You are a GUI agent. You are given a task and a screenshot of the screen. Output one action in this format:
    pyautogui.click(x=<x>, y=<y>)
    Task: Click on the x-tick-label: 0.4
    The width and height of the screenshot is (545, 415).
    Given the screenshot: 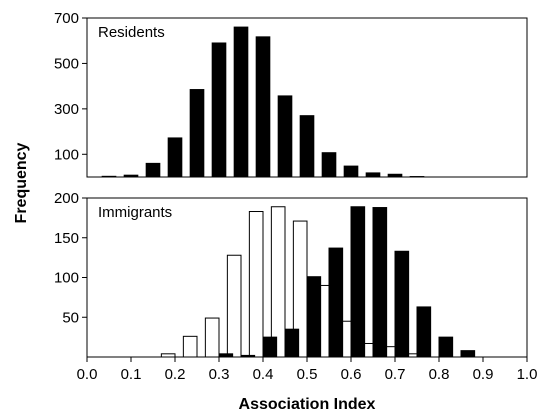 What is the action you would take?
    pyautogui.click(x=263, y=374)
    